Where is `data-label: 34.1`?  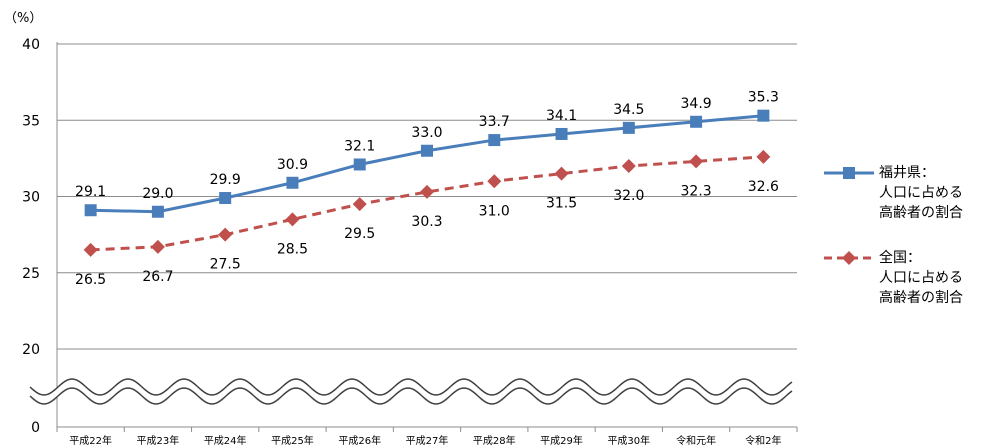
data-label: 34.1 is located at coordinates (561, 116).